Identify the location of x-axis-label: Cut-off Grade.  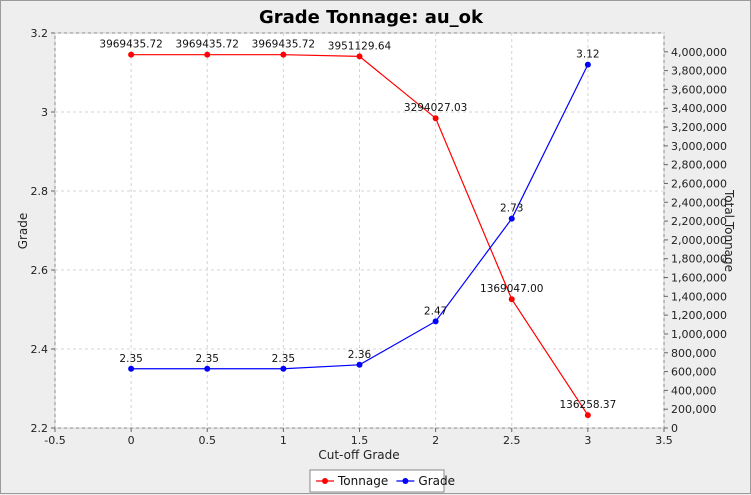
(358, 455).